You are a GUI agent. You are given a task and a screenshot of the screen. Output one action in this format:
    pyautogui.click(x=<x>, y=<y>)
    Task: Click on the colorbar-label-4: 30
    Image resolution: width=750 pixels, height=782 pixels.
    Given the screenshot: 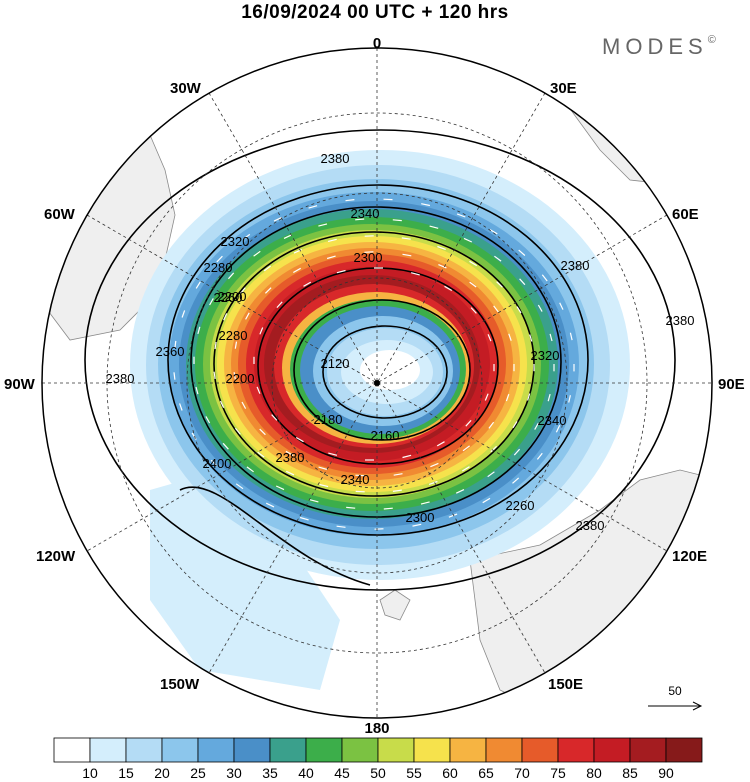 What is the action you would take?
    pyautogui.click(x=234, y=773)
    